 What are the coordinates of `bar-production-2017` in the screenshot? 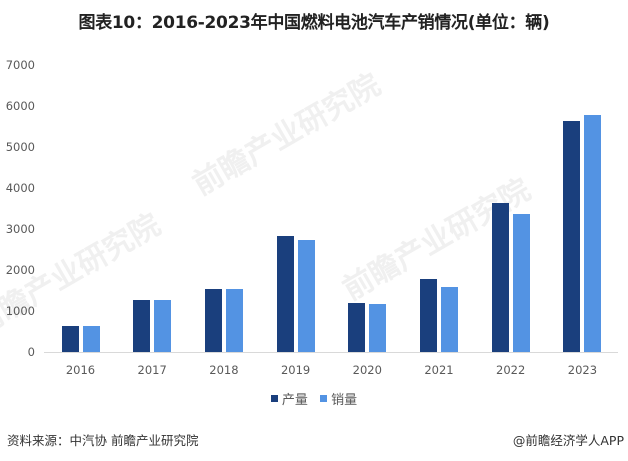 It's located at (142, 325).